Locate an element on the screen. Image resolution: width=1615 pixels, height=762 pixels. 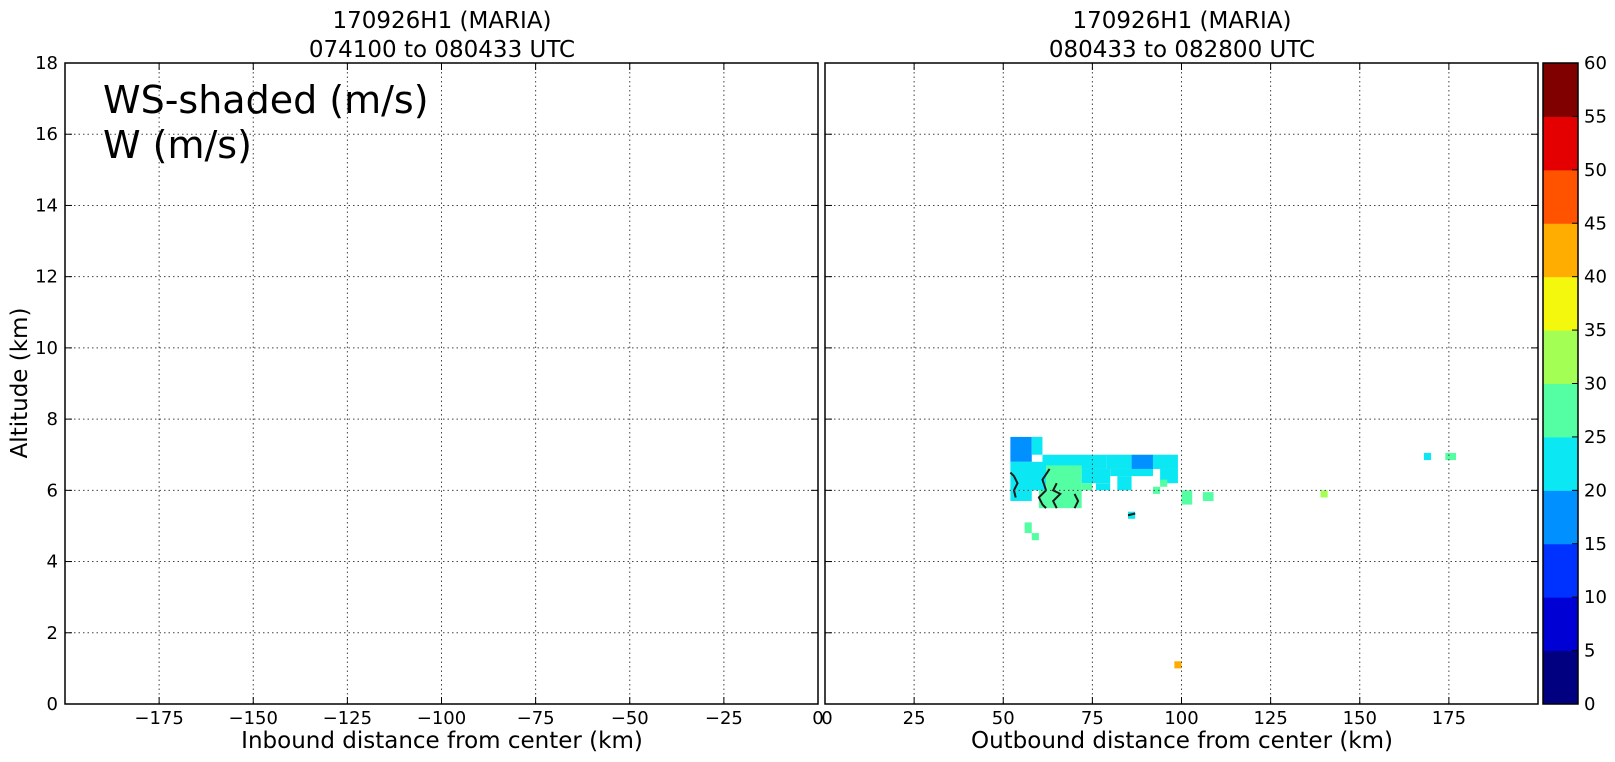
right-x-tick-label: 50 is located at coordinates (1003, 718).